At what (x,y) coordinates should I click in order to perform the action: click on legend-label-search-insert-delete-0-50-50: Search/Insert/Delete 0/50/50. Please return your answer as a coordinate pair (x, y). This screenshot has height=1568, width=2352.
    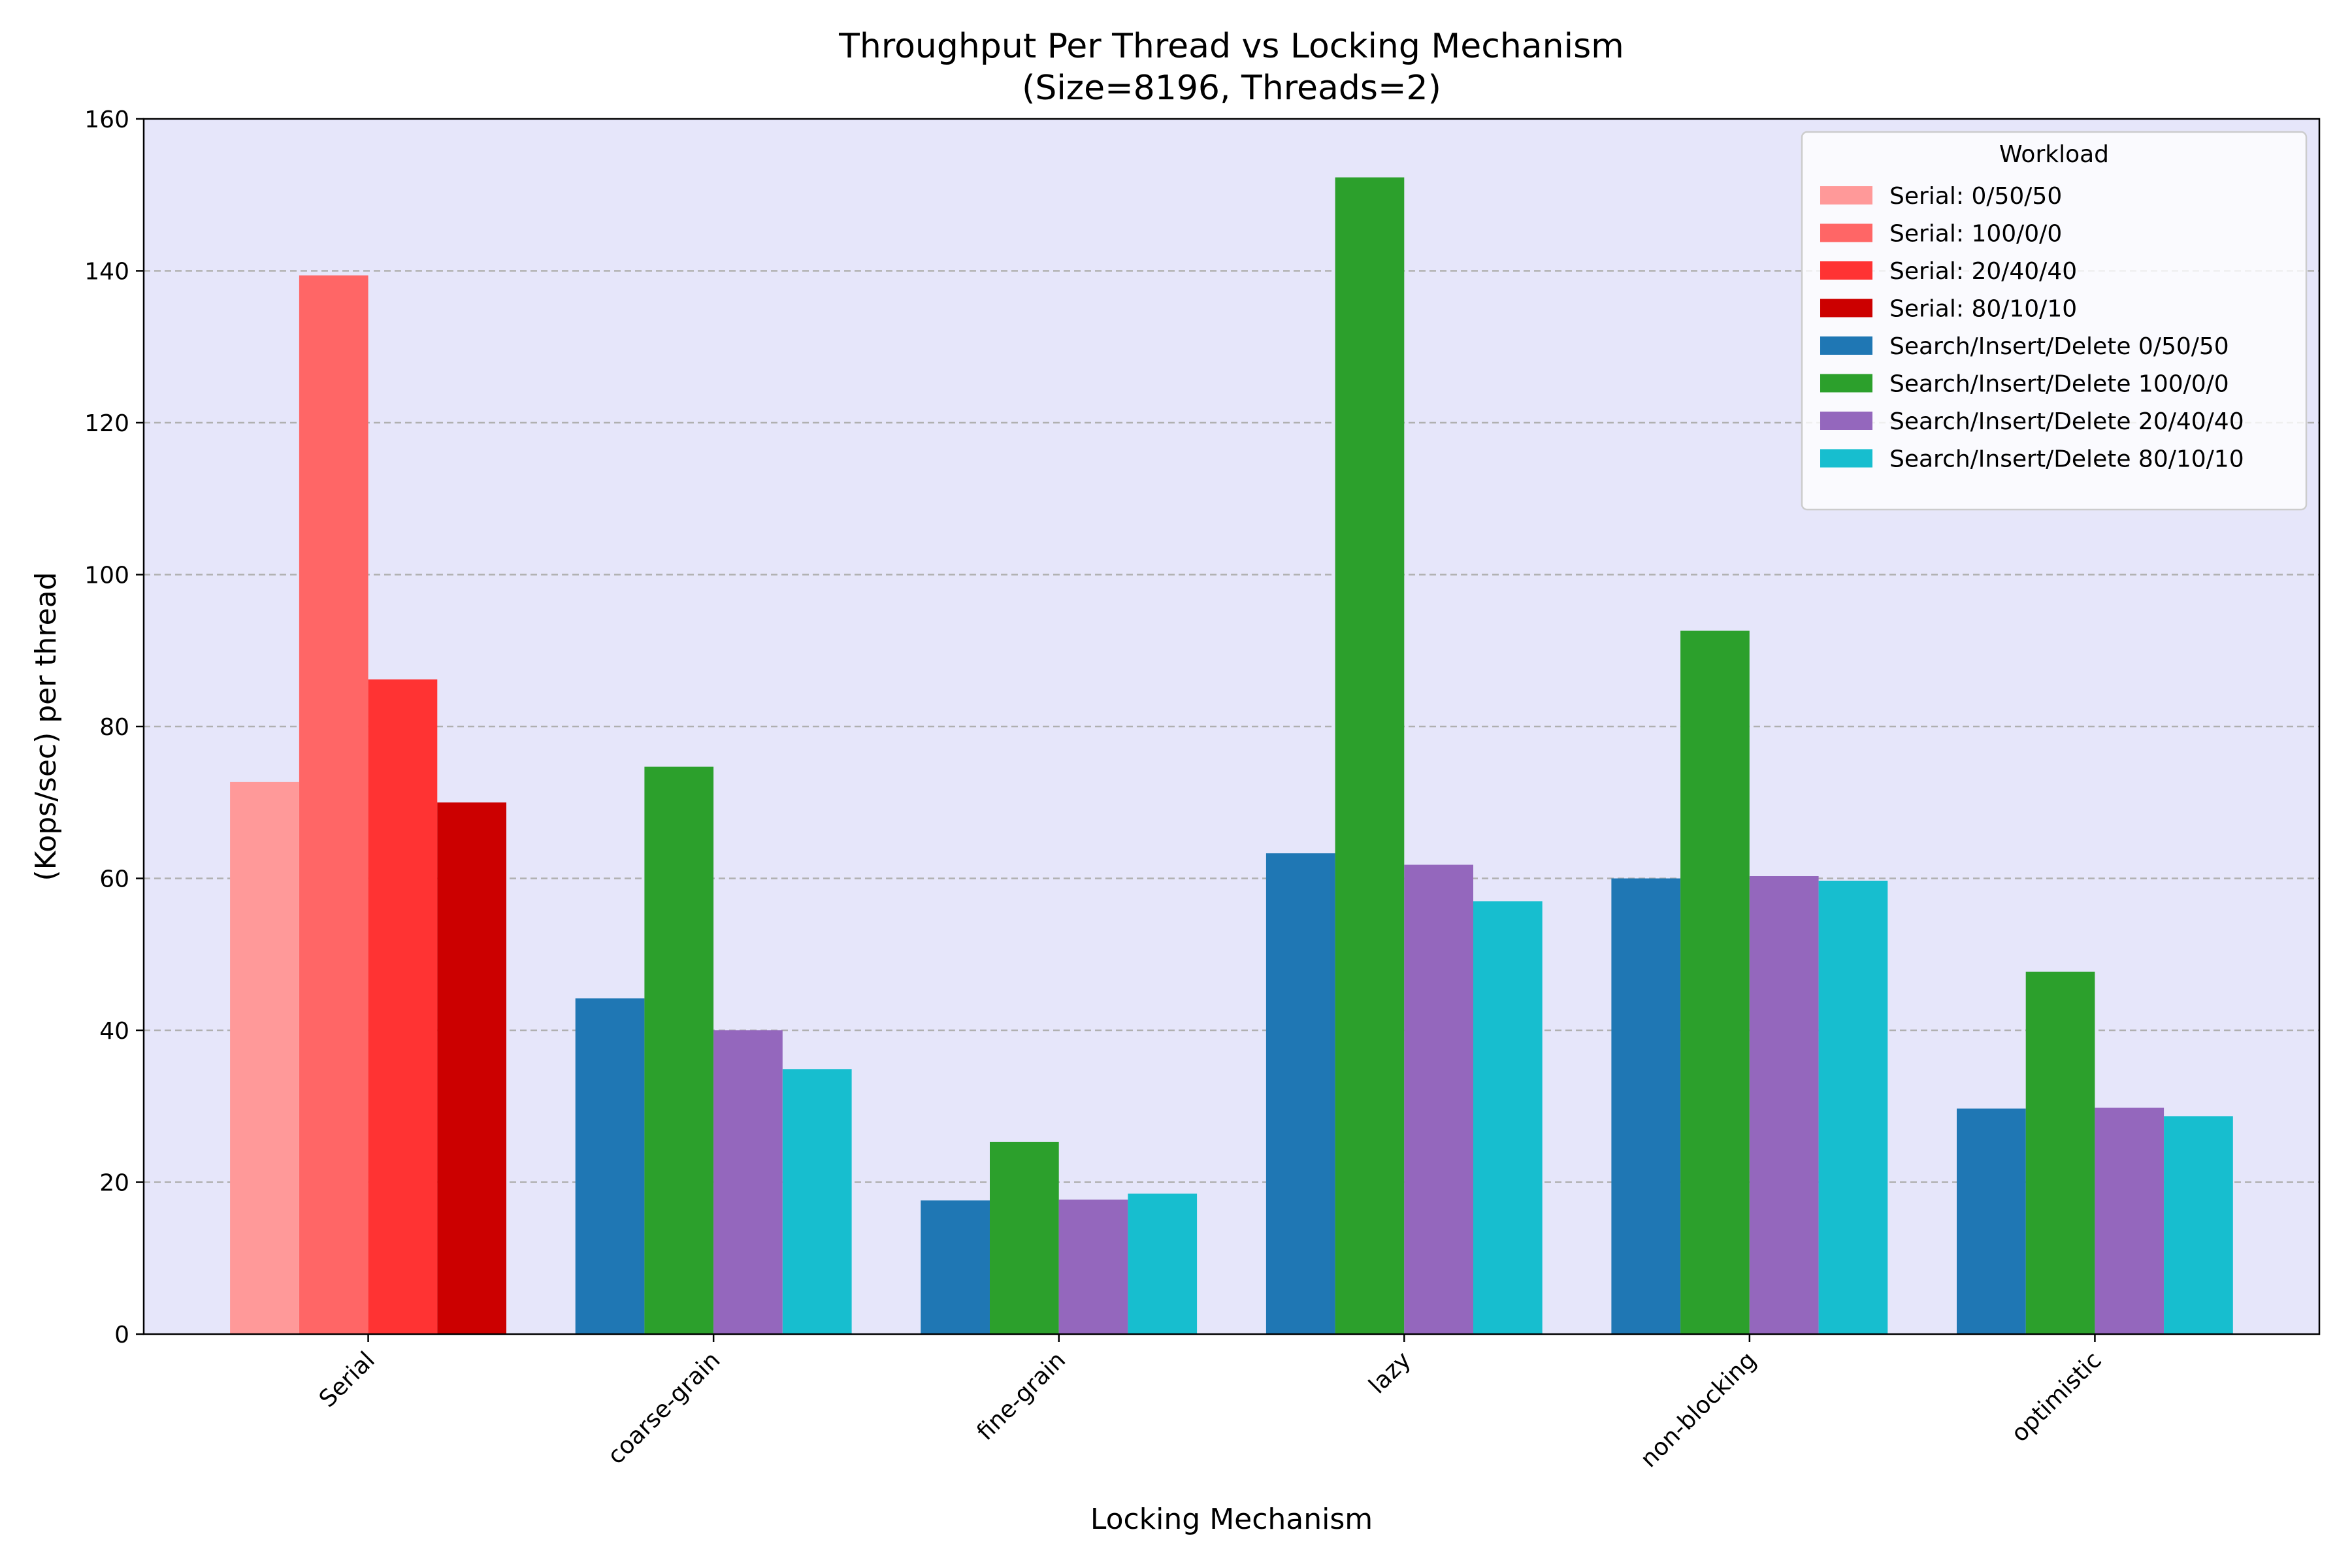
    Looking at the image, I should click on (2059, 346).